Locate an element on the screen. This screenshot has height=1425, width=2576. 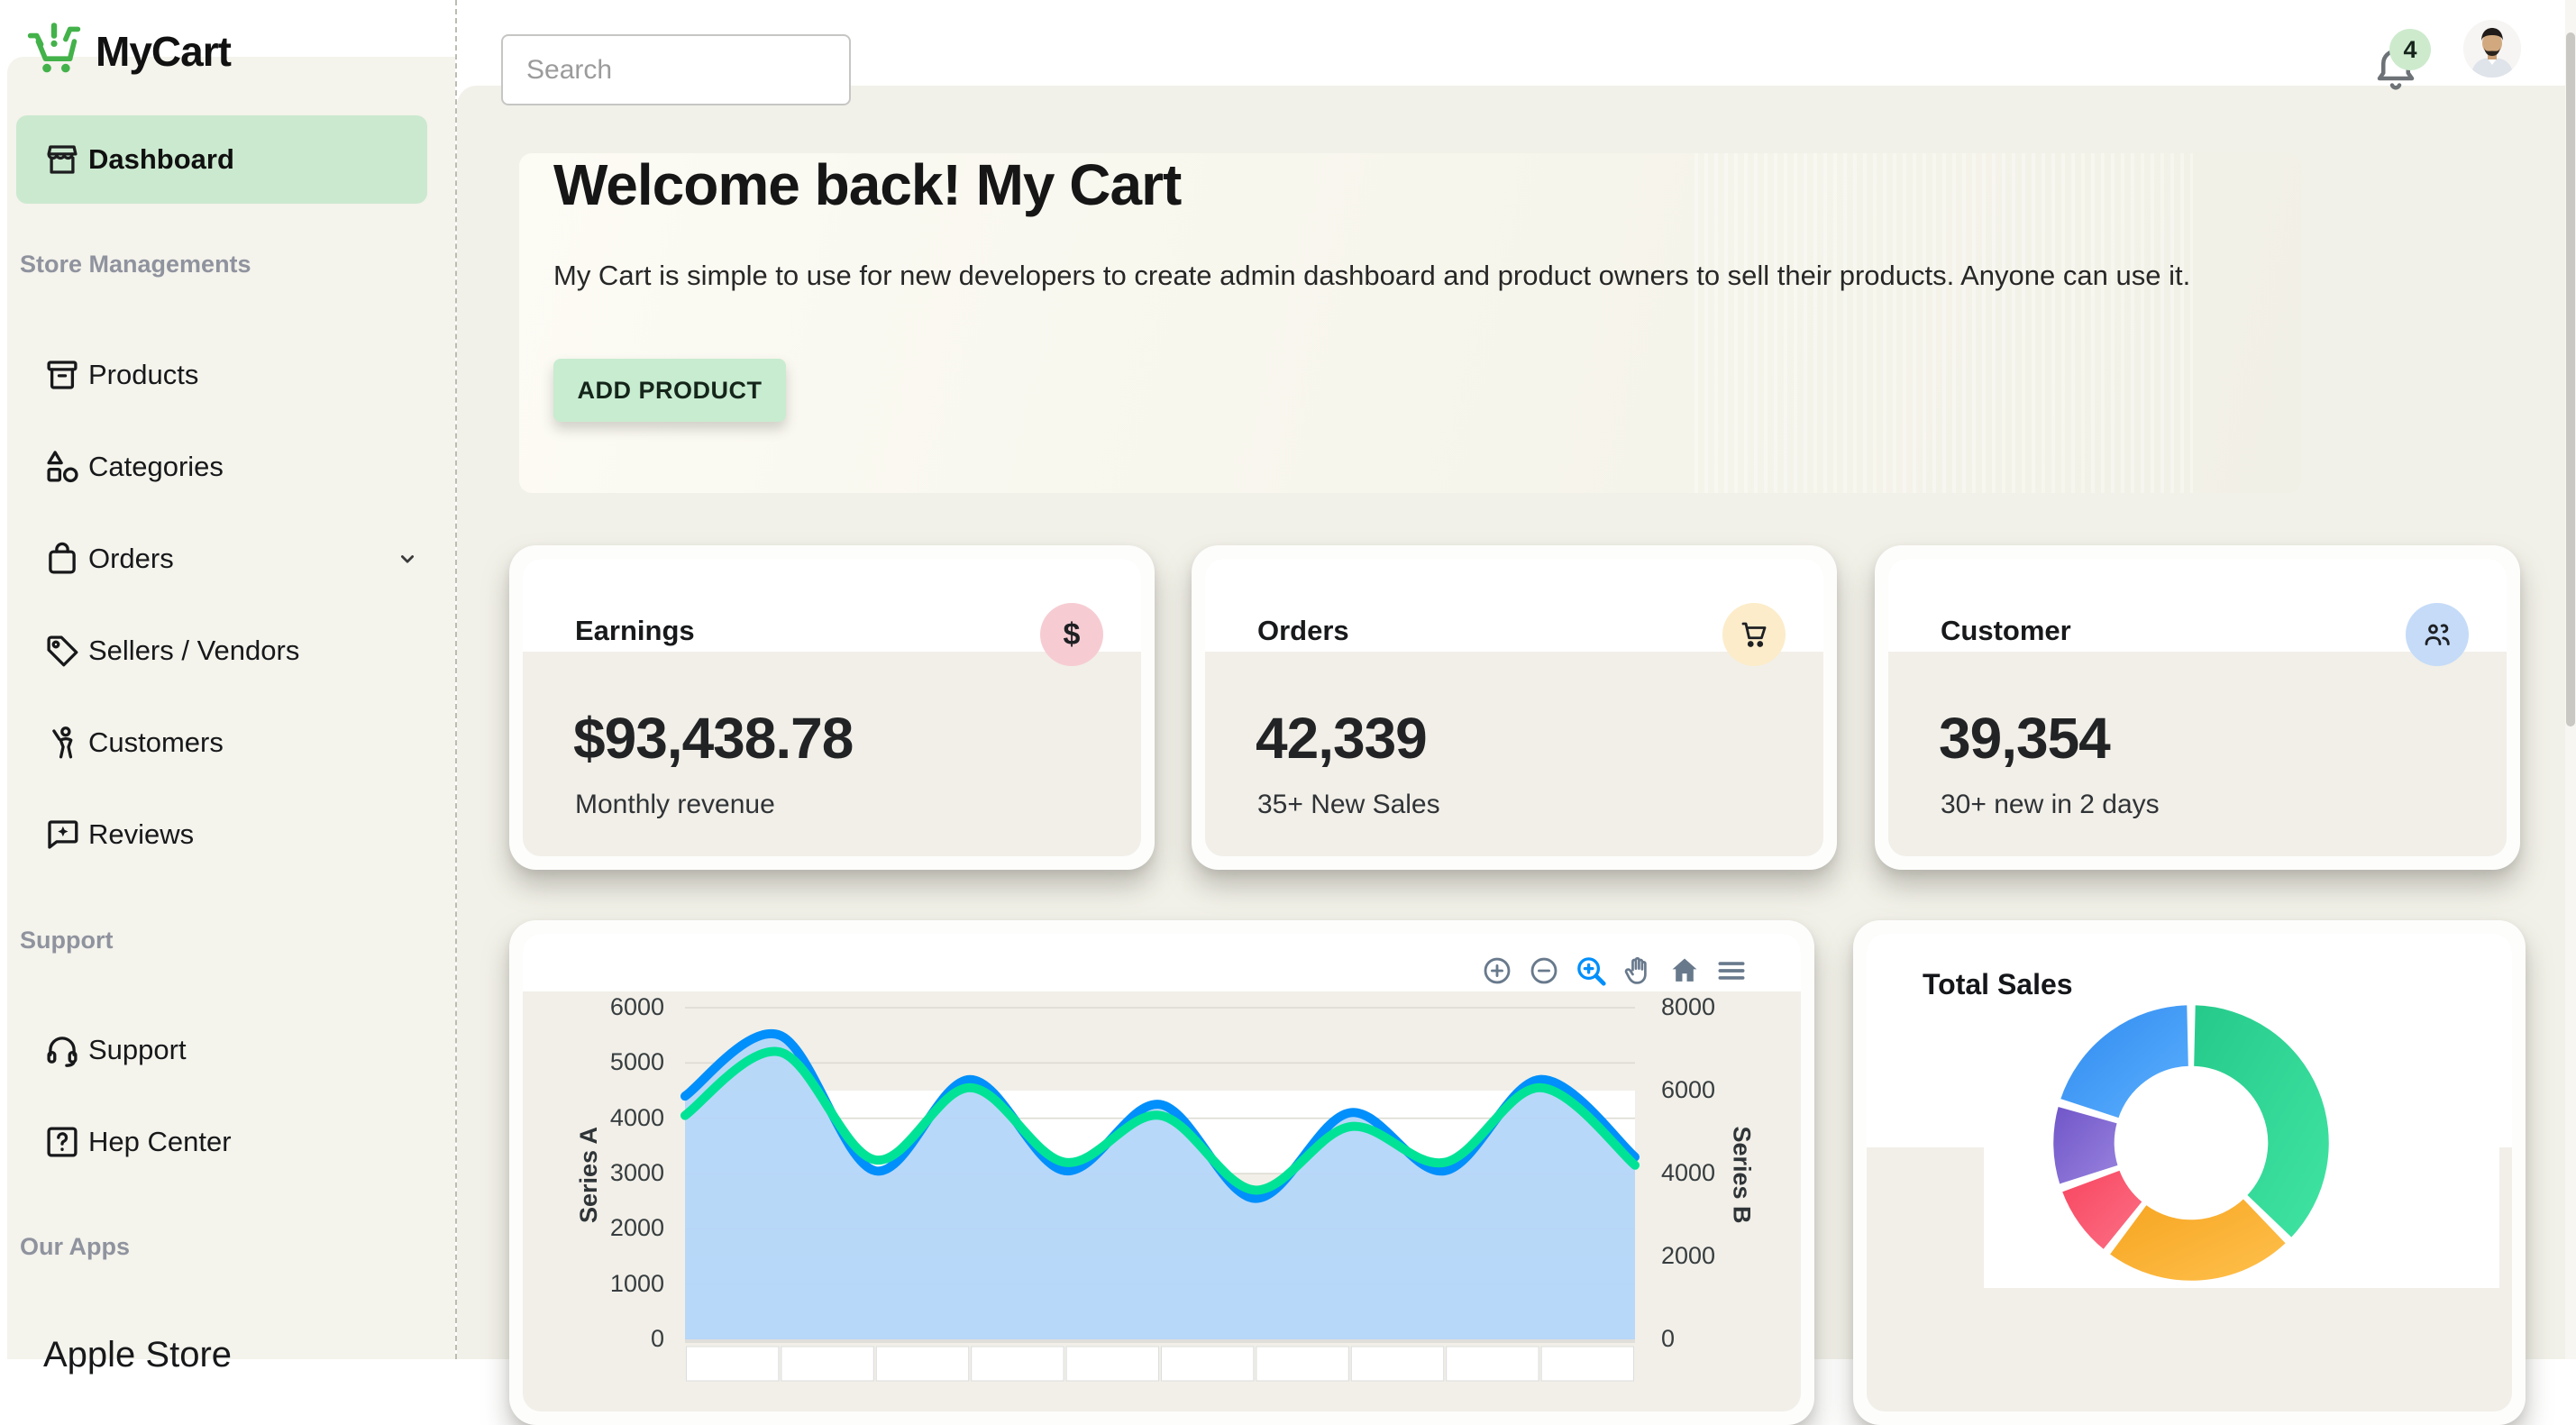
zoom-out-icon is located at coordinates (1544, 971).